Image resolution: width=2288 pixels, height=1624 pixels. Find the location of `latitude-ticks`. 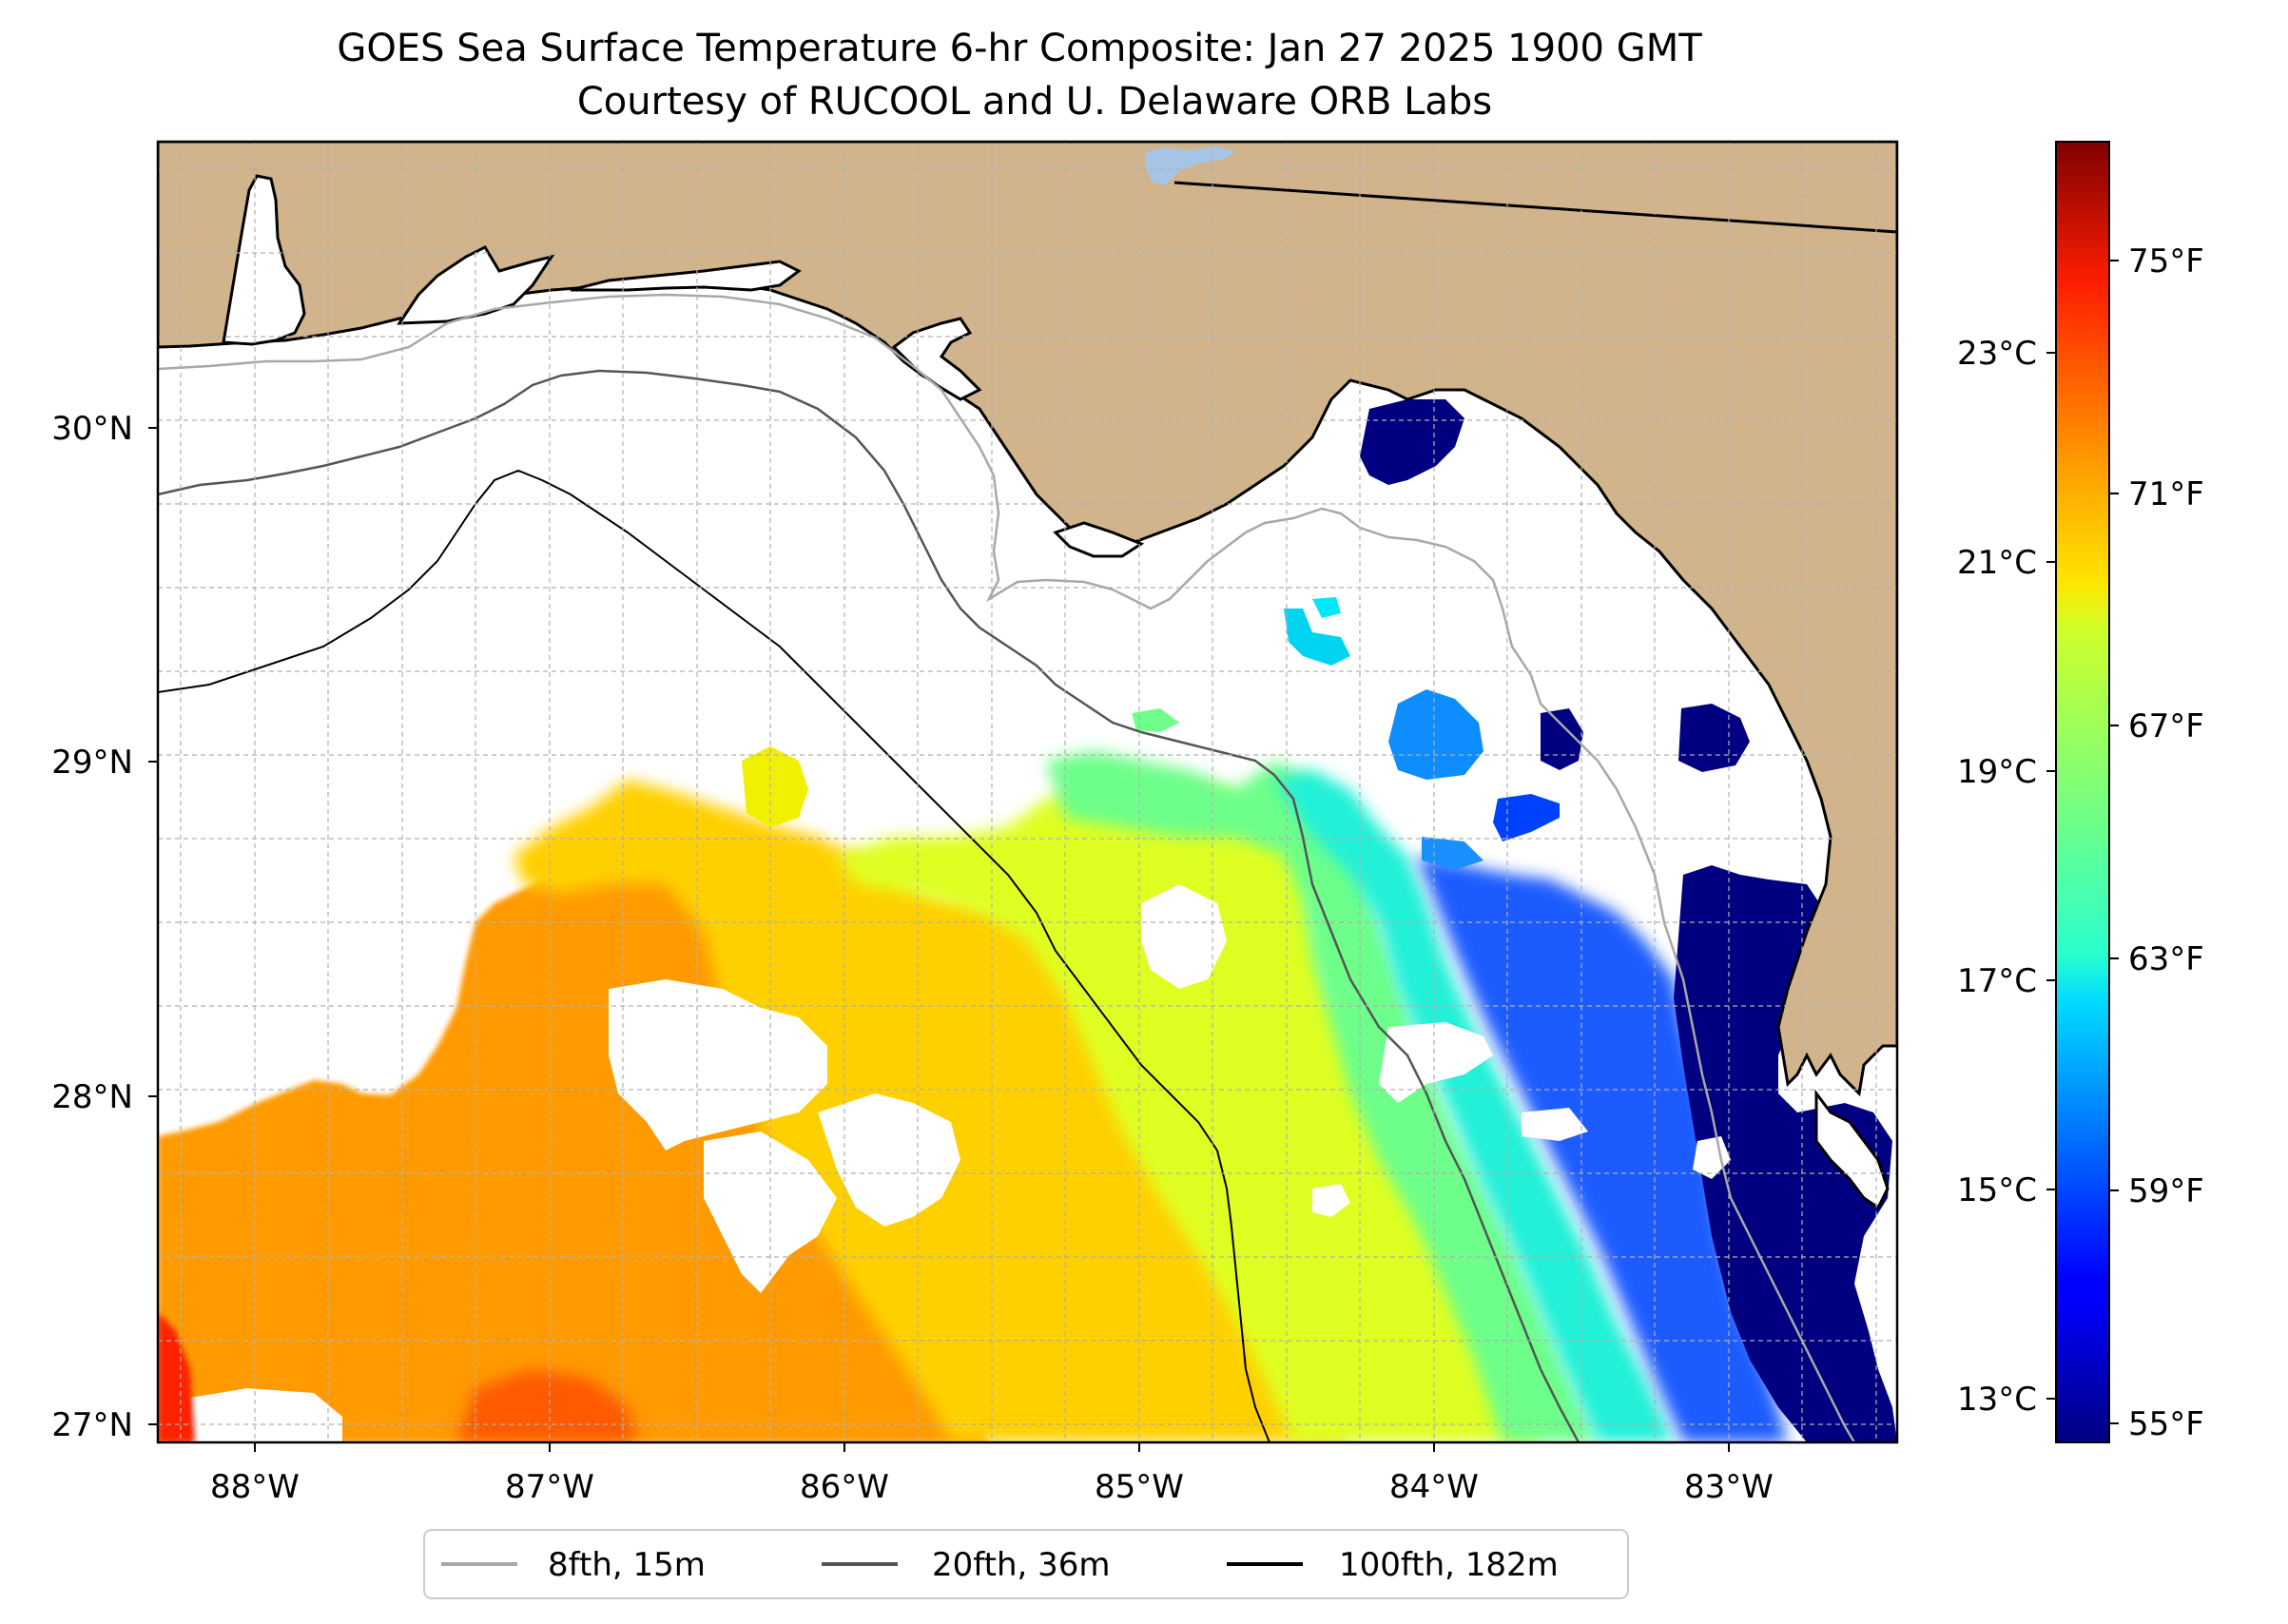

latitude-ticks is located at coordinates (153, 926).